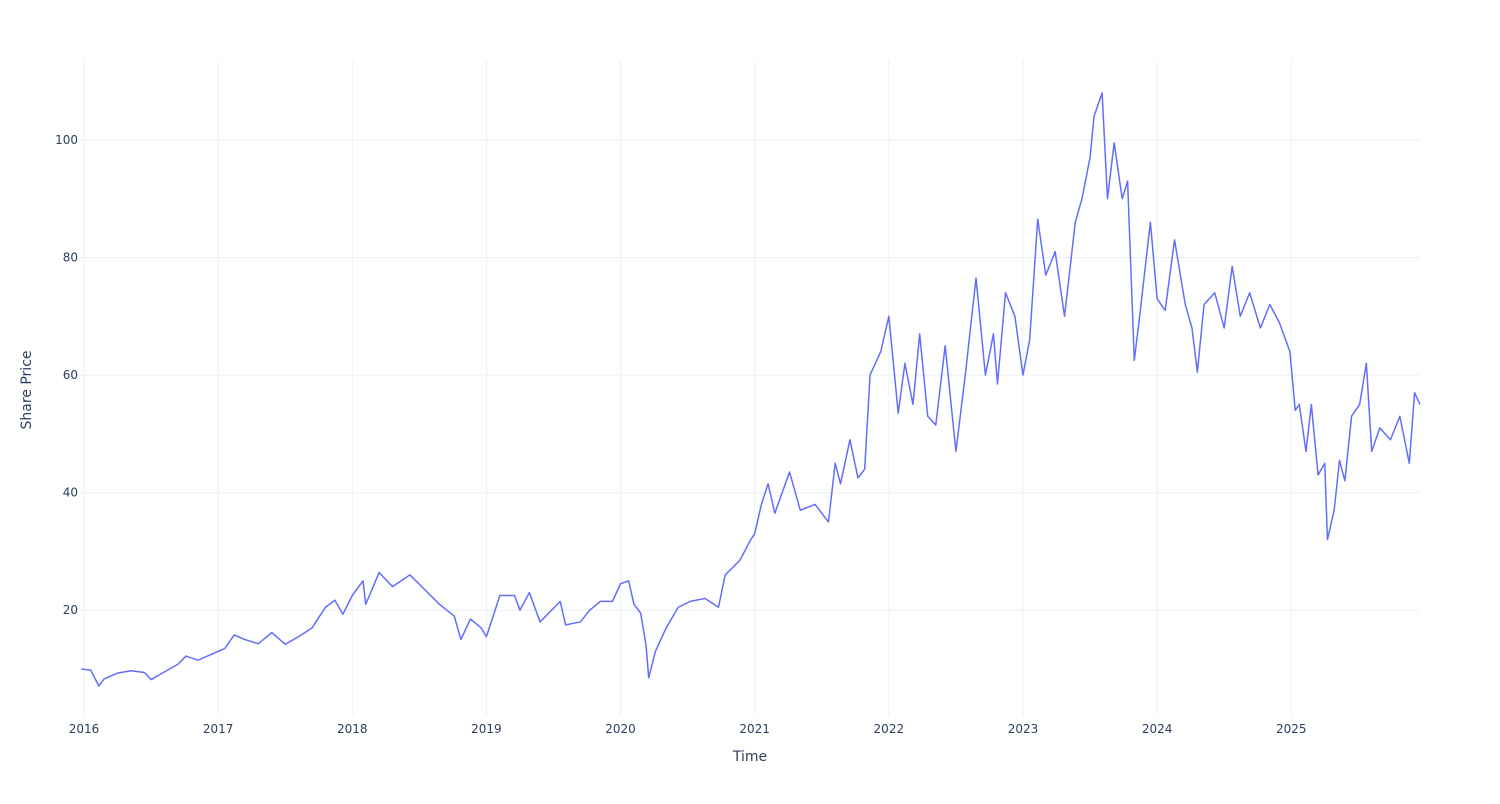 Image resolution: width=1500 pixels, height=804 pixels. Describe the element at coordinates (749, 757) in the screenshot. I see `x-axis-title: Time` at that location.